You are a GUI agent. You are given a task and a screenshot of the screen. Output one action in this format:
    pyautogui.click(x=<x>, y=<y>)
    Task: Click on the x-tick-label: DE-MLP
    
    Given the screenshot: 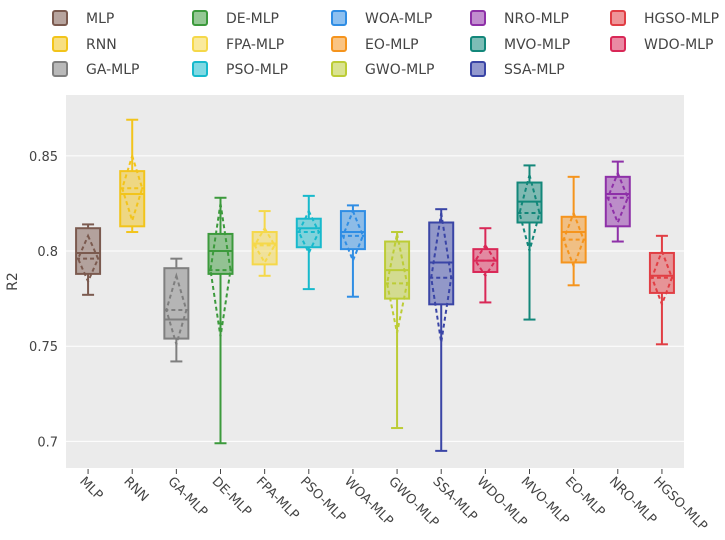 What is the action you would take?
    pyautogui.click(x=232, y=497)
    